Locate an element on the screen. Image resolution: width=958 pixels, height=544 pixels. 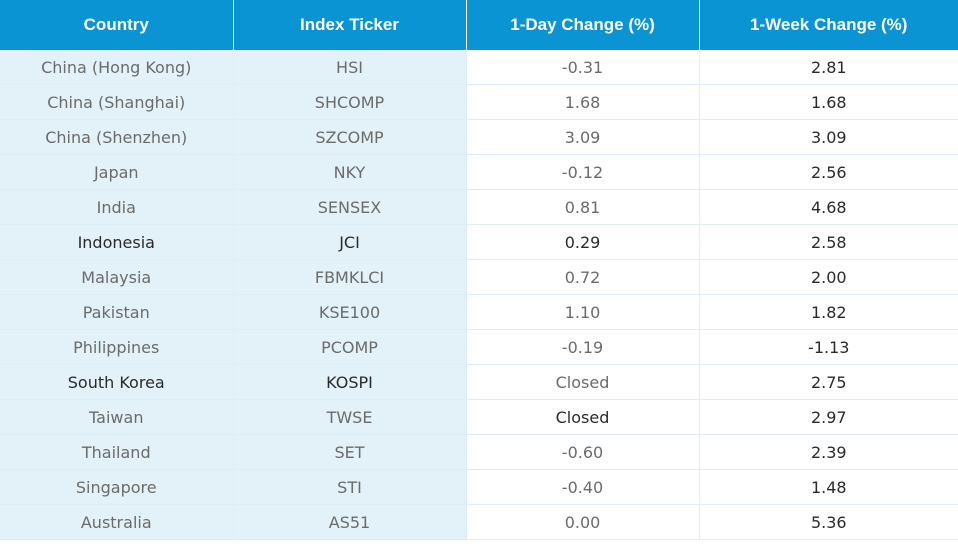
cell-1-week-change: 2.75 is located at coordinates (828, 382).